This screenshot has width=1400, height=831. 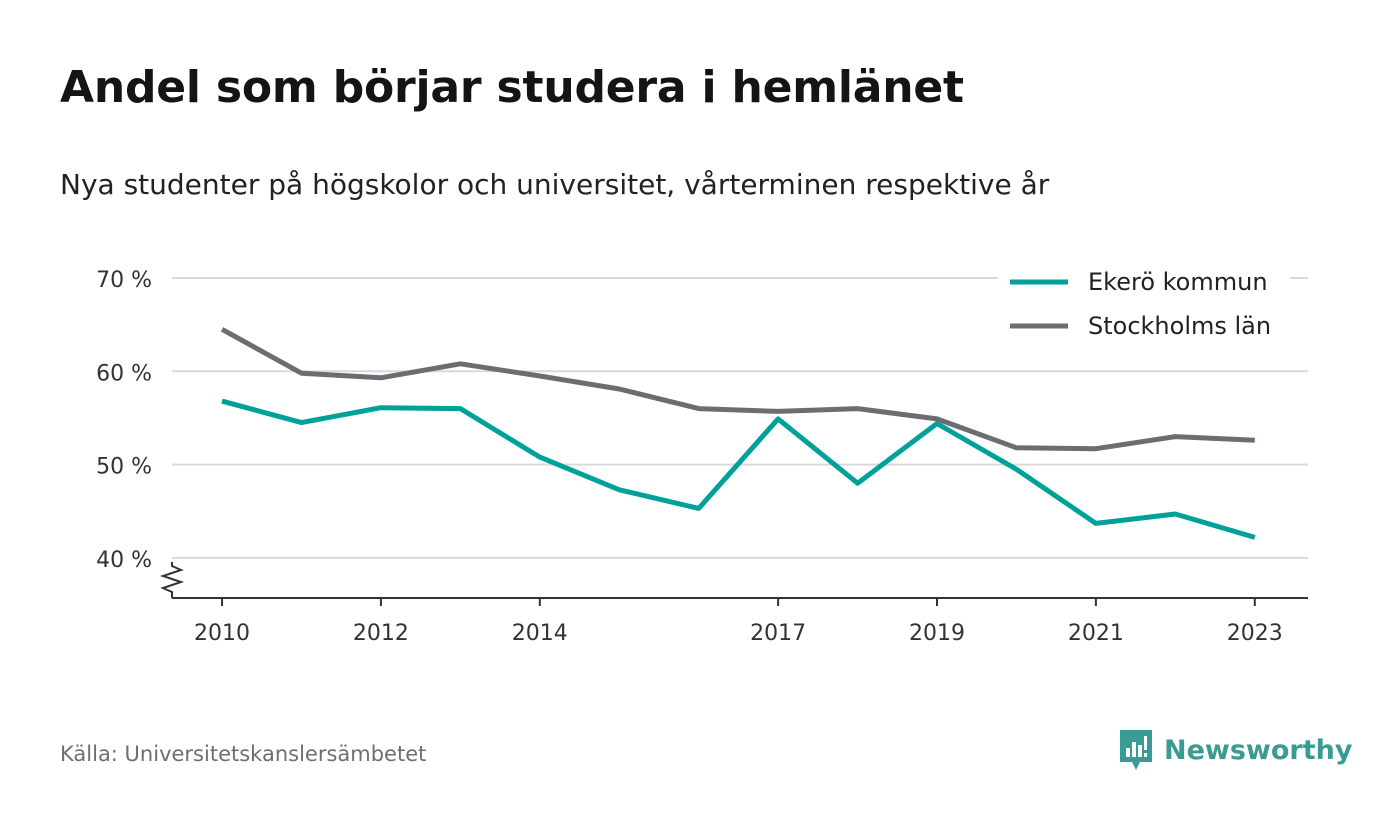 I want to click on source-note: Källa: Universitetskanslersämbetet, so click(x=243, y=754).